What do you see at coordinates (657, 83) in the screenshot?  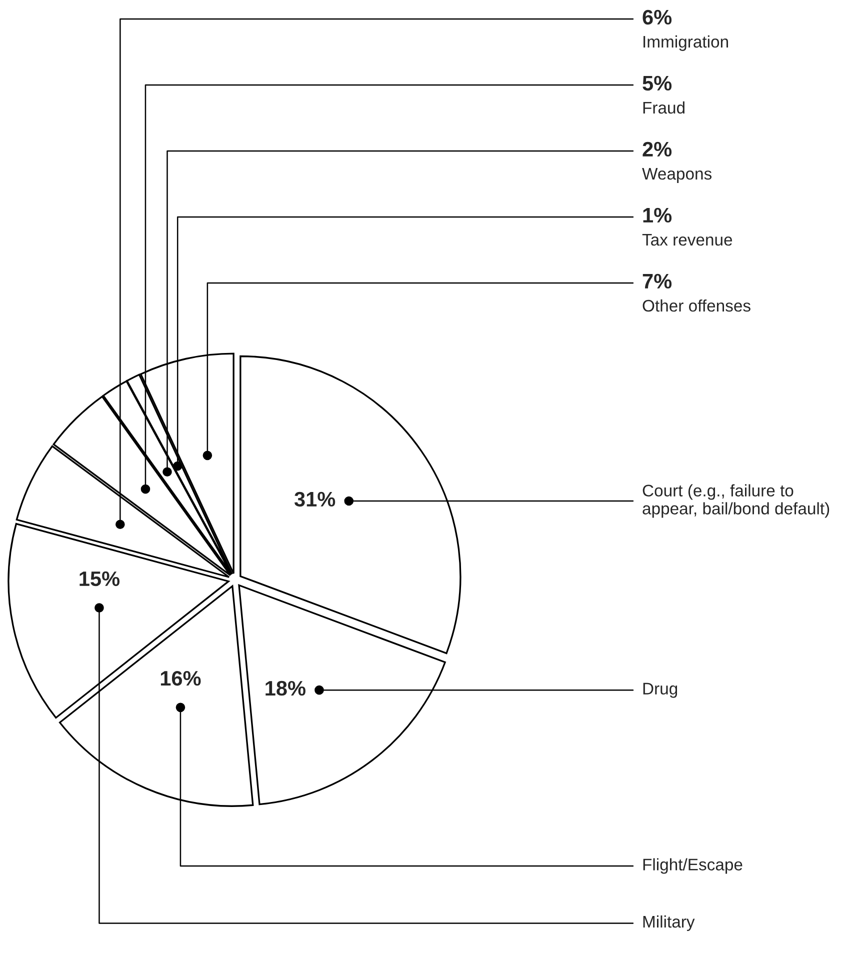 I see `data-label: 5%` at bounding box center [657, 83].